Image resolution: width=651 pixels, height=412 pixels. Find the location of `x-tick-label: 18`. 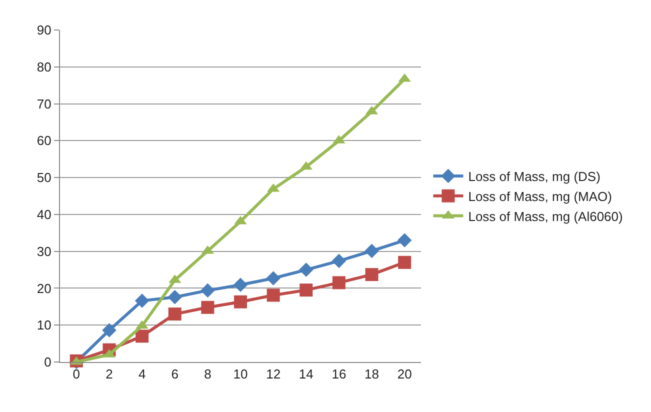

x-tick-label: 18 is located at coordinates (372, 374).